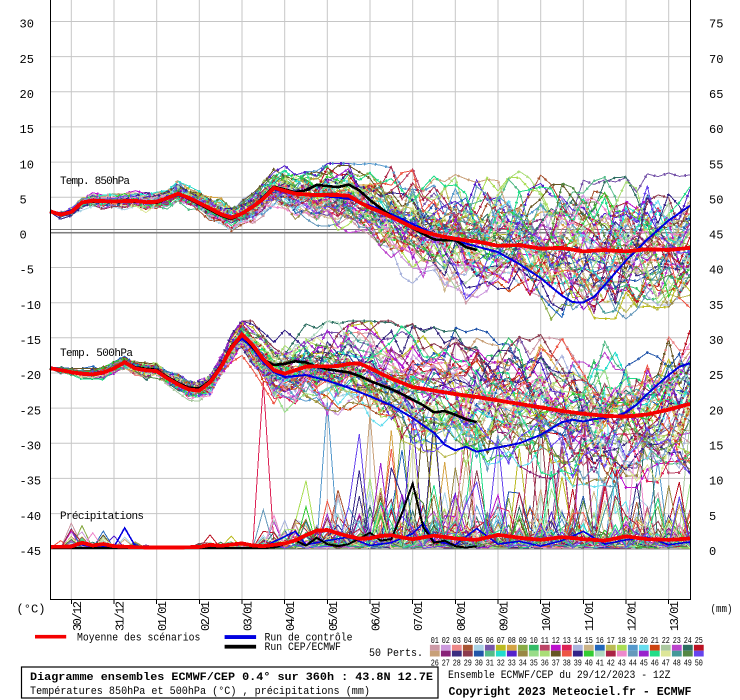 Image resolution: width=740 pixels, height=700 pixels. I want to click on svg-text: 24, so click(688, 641).